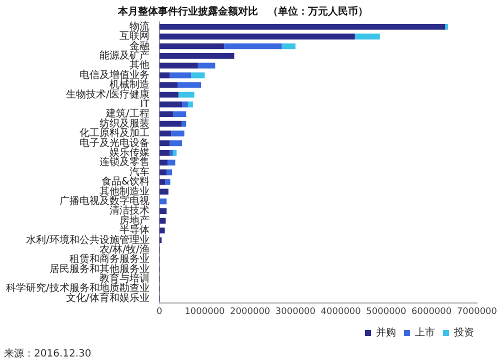 This screenshot has width=500, height=362. I want to click on y-tick-label: 电子及光电设备, so click(114, 142).